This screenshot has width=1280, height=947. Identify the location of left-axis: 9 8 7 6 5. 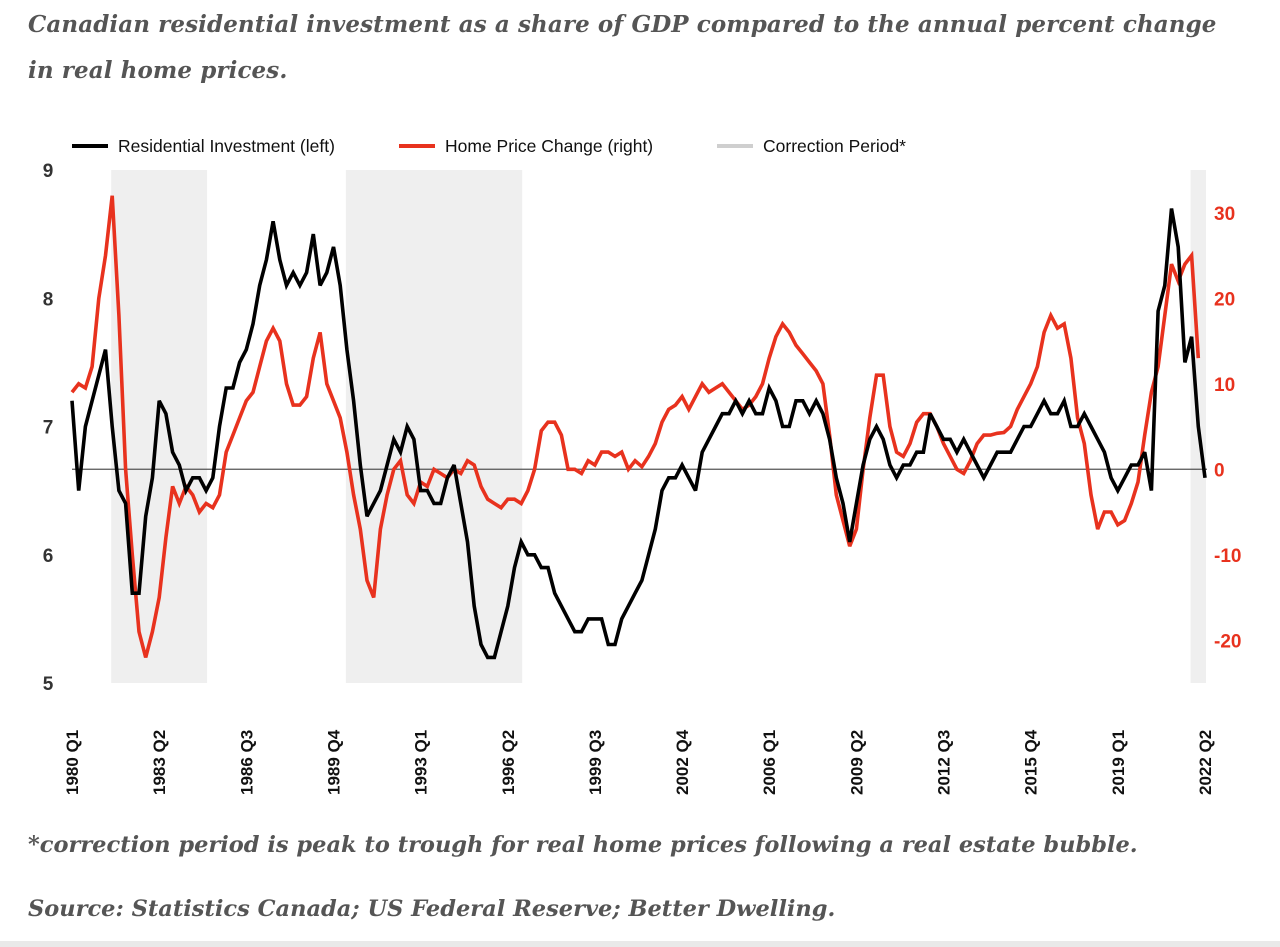
(48, 428).